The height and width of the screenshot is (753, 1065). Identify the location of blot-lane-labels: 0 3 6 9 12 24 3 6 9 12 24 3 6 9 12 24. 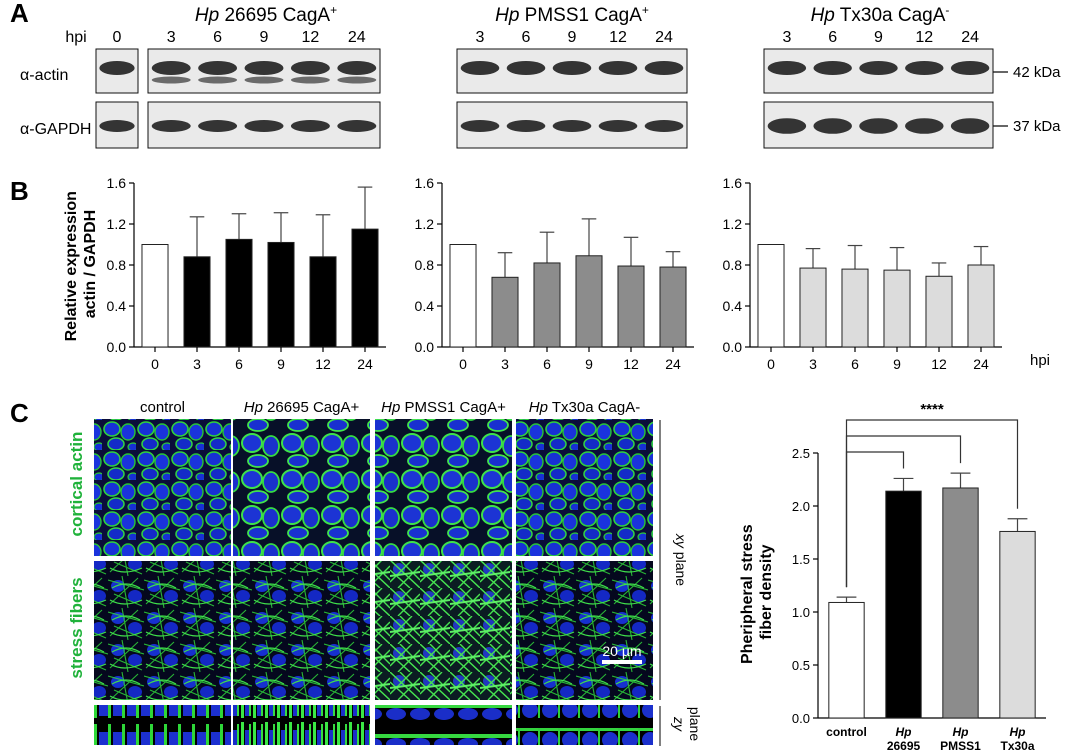
(546, 37).